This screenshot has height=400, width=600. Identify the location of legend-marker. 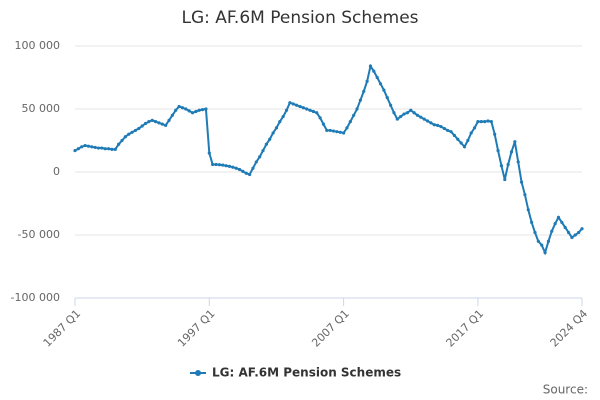
(198, 373).